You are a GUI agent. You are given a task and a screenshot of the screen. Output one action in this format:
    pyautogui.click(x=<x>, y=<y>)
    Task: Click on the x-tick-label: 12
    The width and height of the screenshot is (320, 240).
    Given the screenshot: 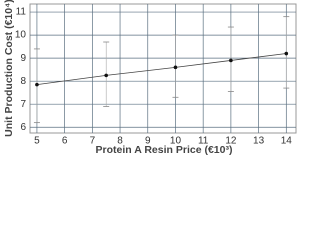 What is the action you would take?
    pyautogui.click(x=231, y=141)
    